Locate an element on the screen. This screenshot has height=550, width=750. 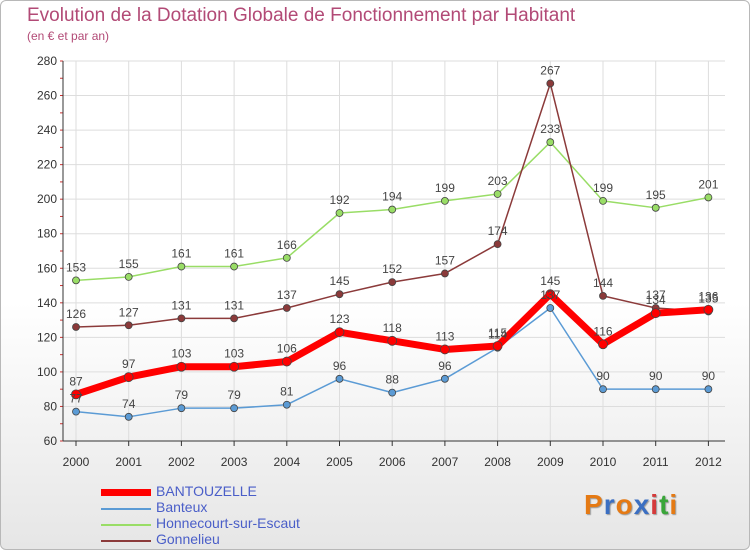
point-bantouzelle-2010 is located at coordinates (603, 344).